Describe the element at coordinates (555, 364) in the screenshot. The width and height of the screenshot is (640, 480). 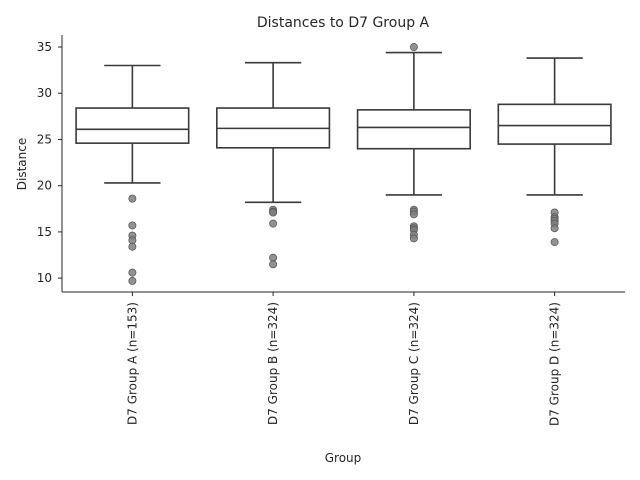
I see `x-tick-label: D7 Group D (n=324)` at that location.